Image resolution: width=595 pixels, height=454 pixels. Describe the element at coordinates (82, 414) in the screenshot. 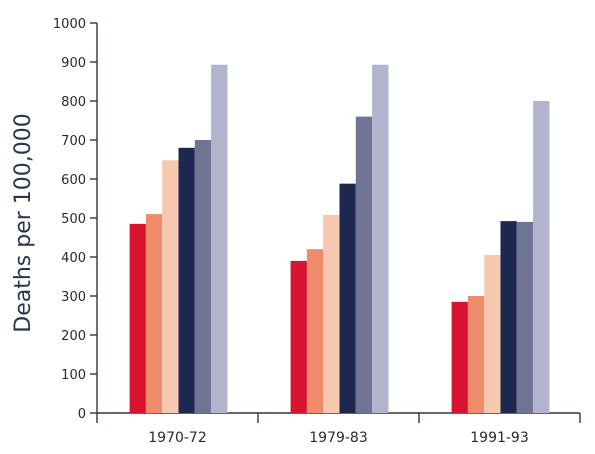

I see `y-tick-label: 0` at that location.